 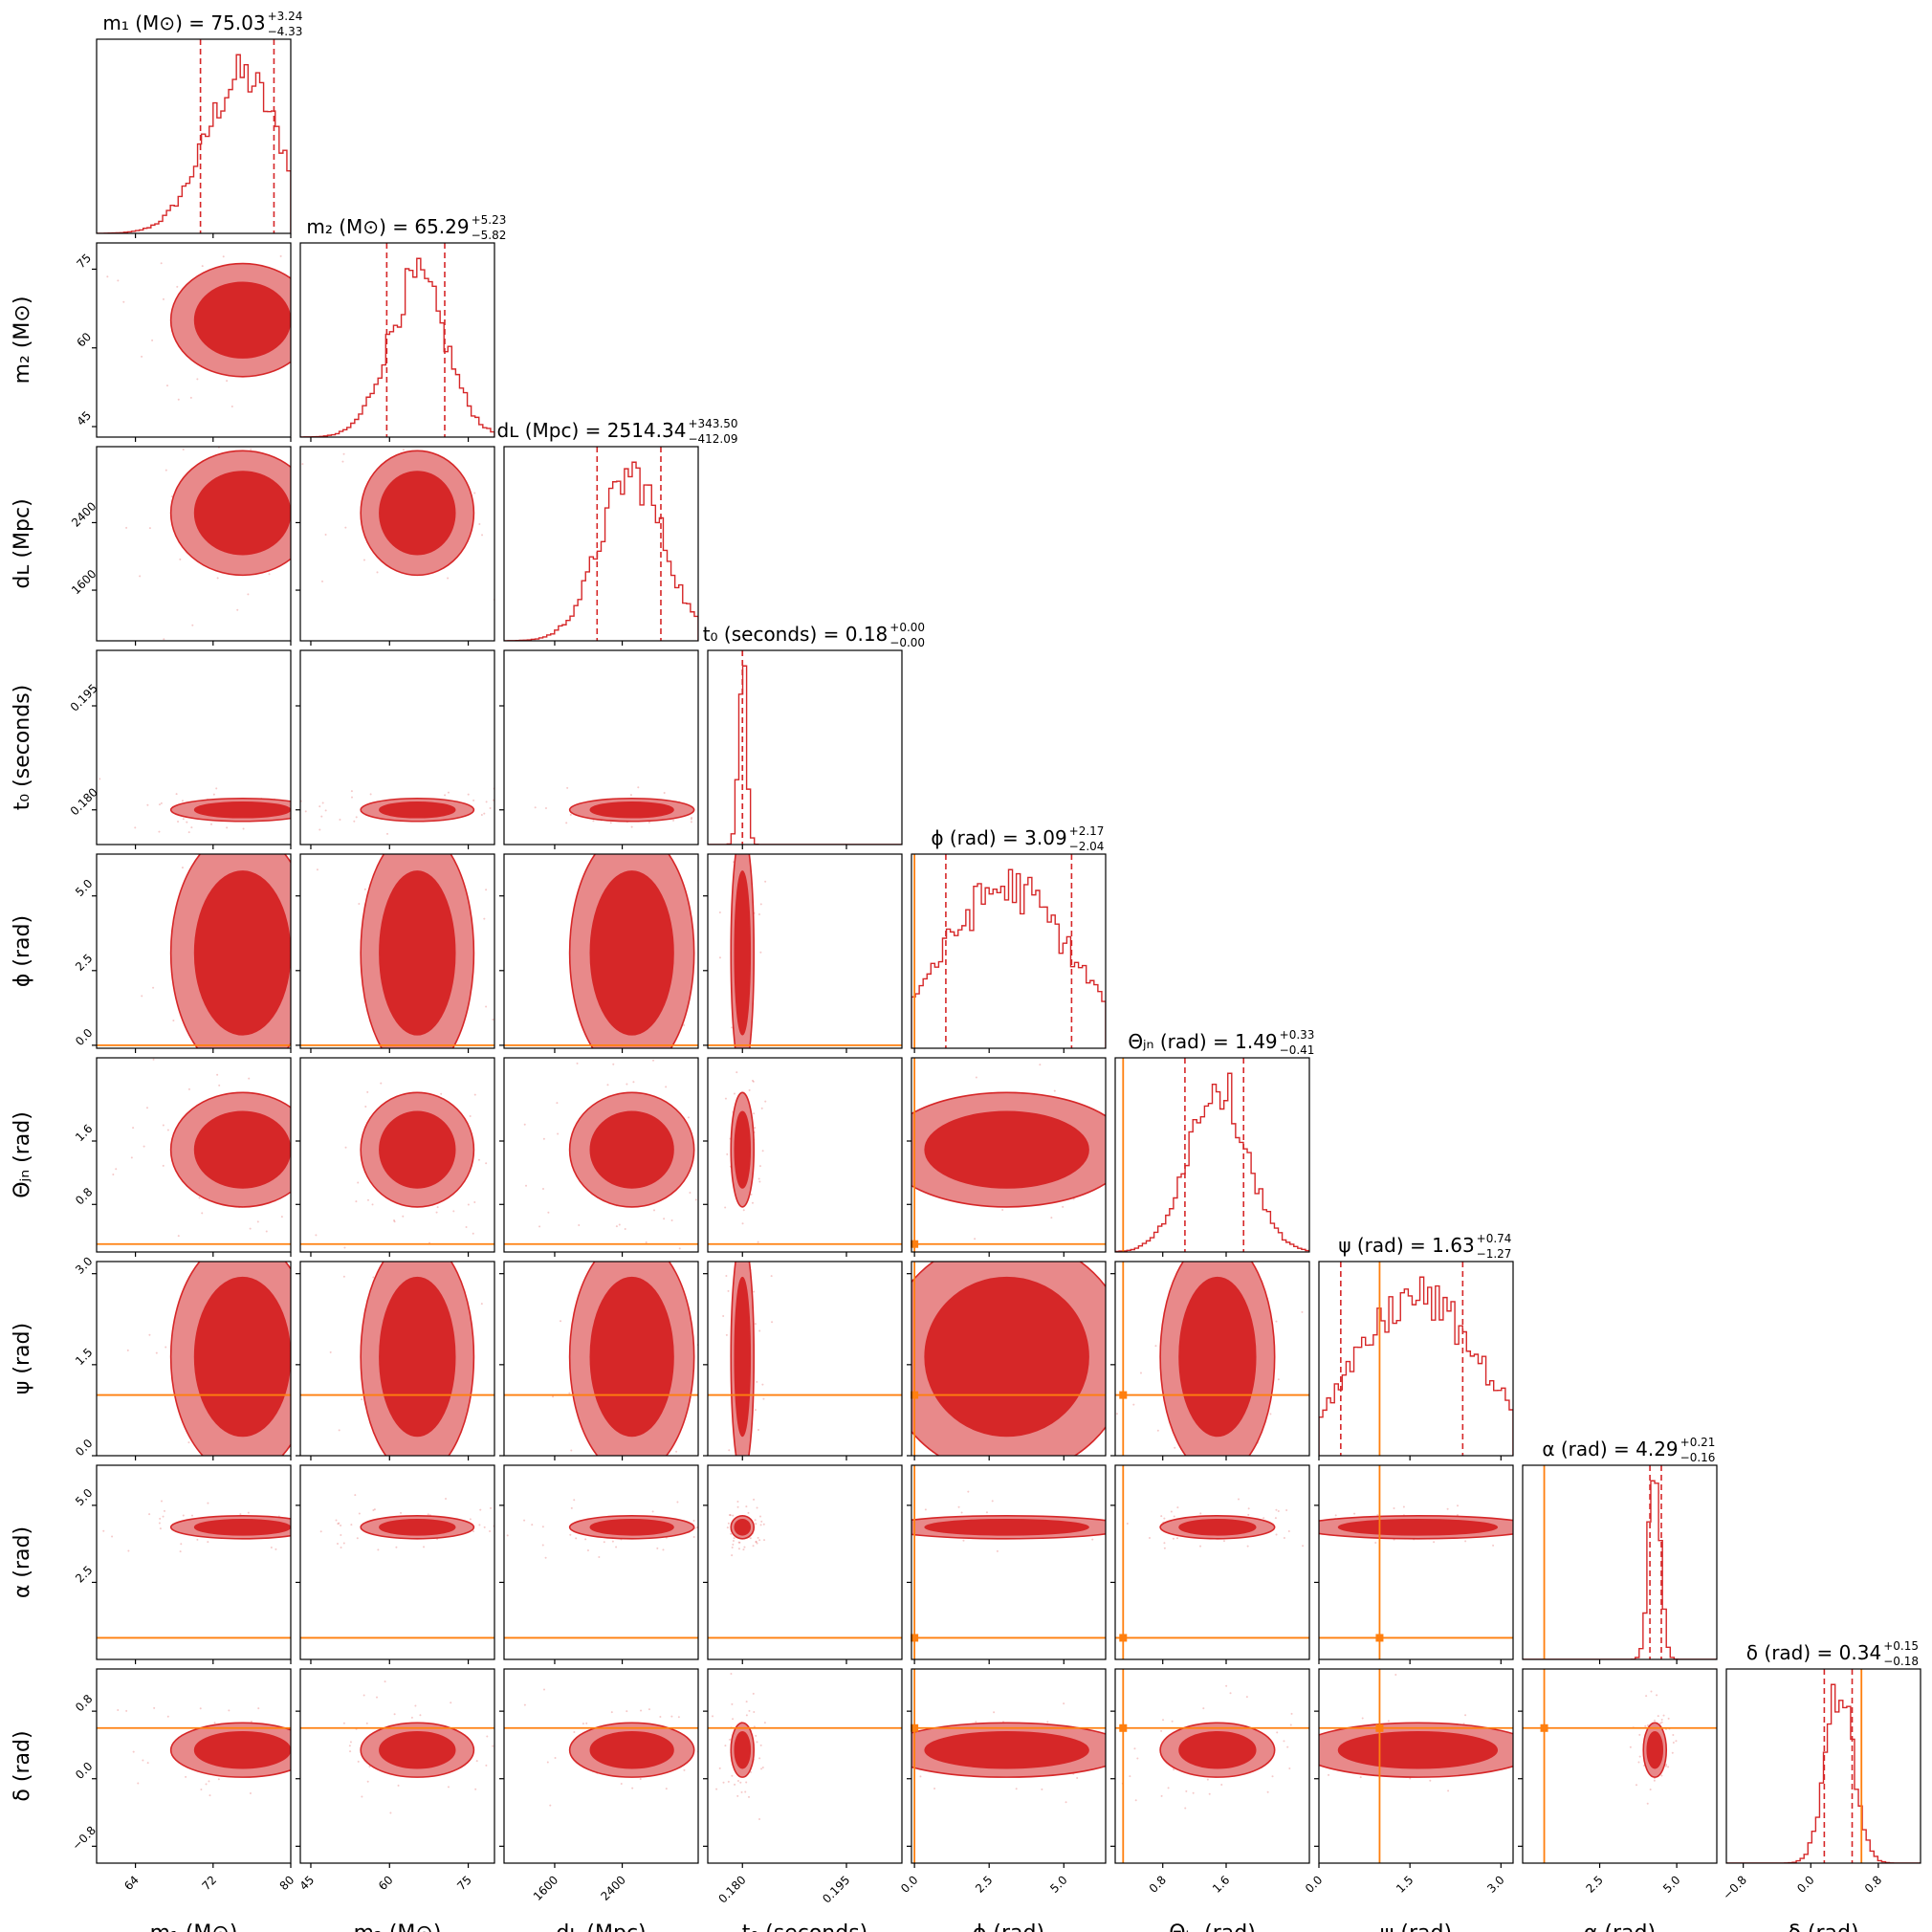 What do you see at coordinates (1595, 1884) in the screenshot?
I see `x-tick-label-alpha: 2.5` at bounding box center [1595, 1884].